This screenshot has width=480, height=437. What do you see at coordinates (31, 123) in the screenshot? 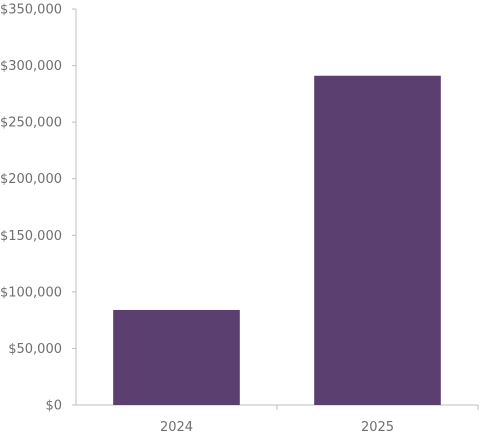
I see `y-tick-label: $250,000` at bounding box center [31, 123].